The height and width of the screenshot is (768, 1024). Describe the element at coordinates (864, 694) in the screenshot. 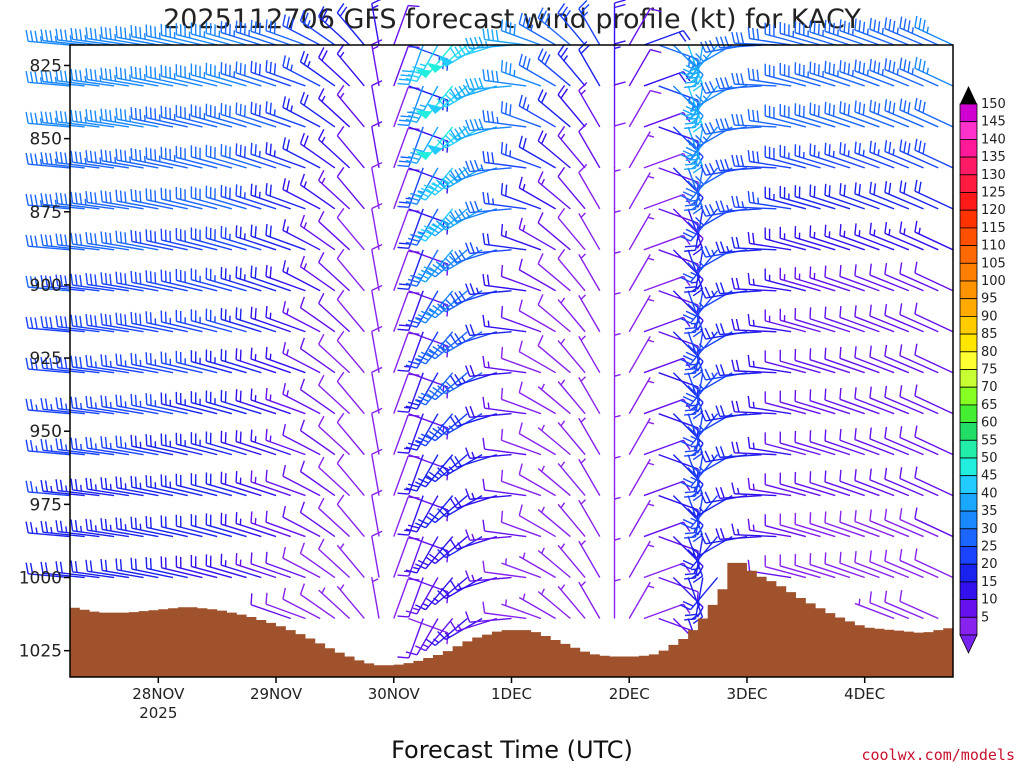

I see `x-tick-label: 4DEC` at that location.